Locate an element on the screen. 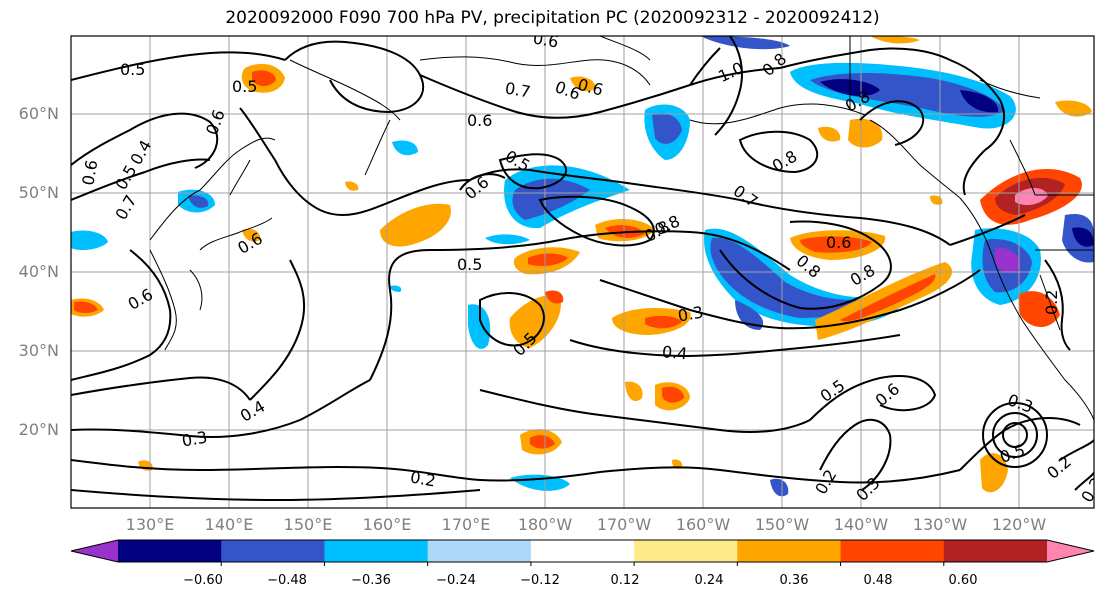 Image resolution: width=1105 pixels, height=601 pixels. lon-label: 150°E is located at coordinates (308, 524).